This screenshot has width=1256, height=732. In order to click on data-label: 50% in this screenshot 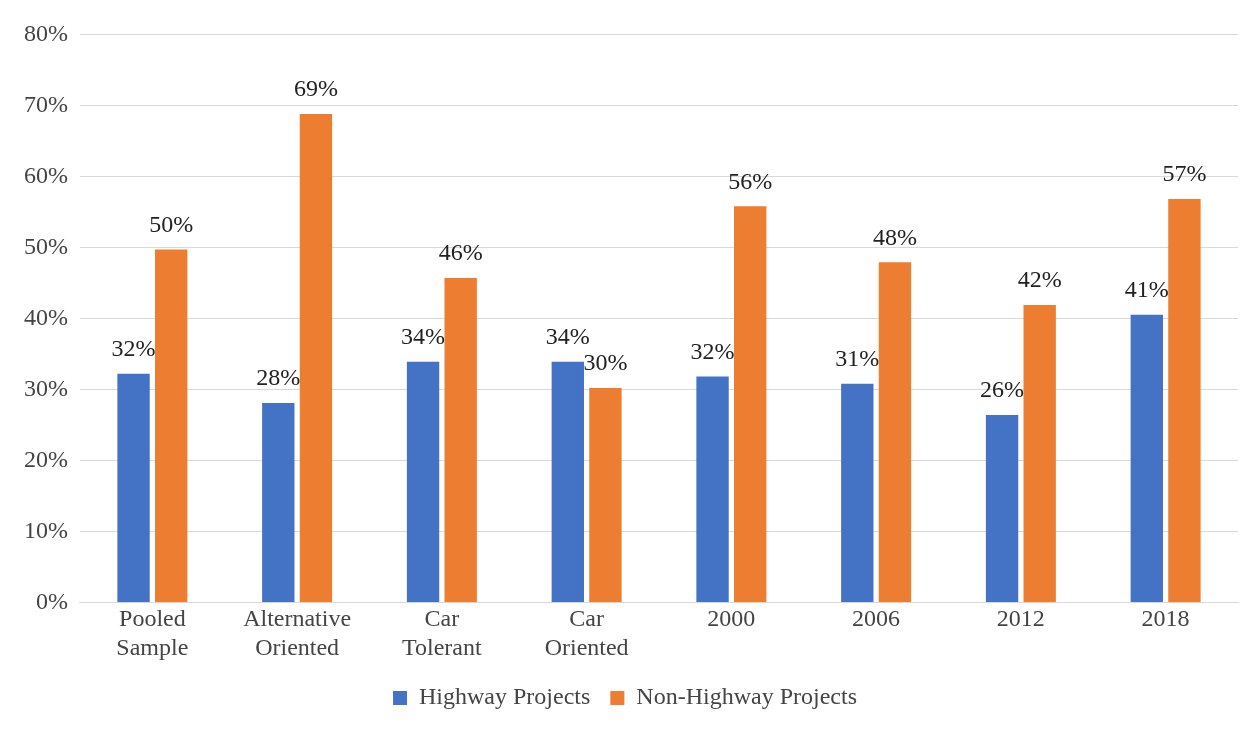, I will do `click(171, 223)`.